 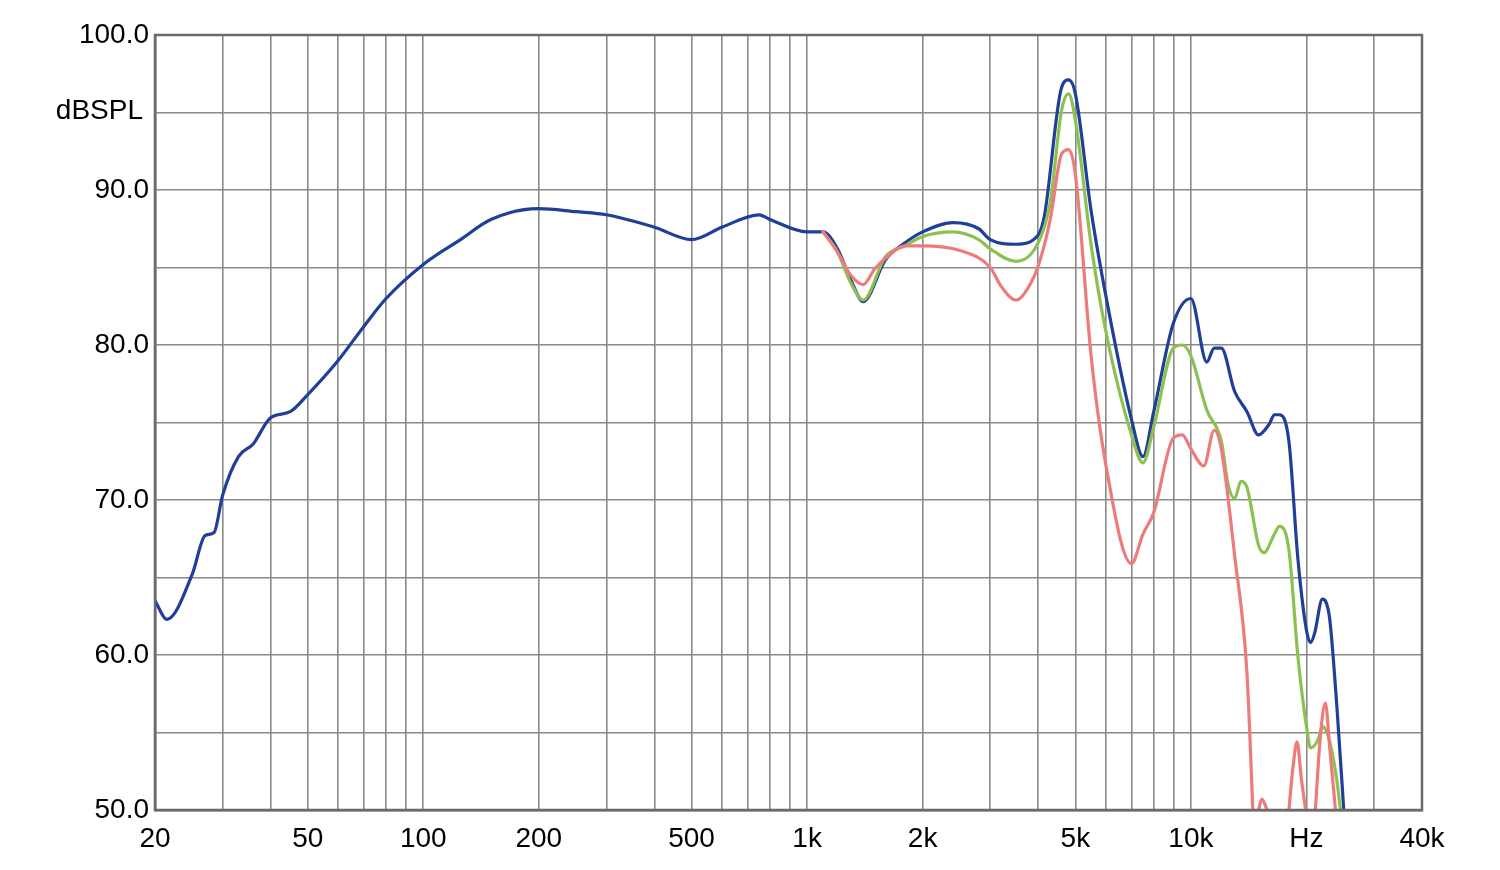 I want to click on x-tick-label: 2k, so click(x=923, y=837).